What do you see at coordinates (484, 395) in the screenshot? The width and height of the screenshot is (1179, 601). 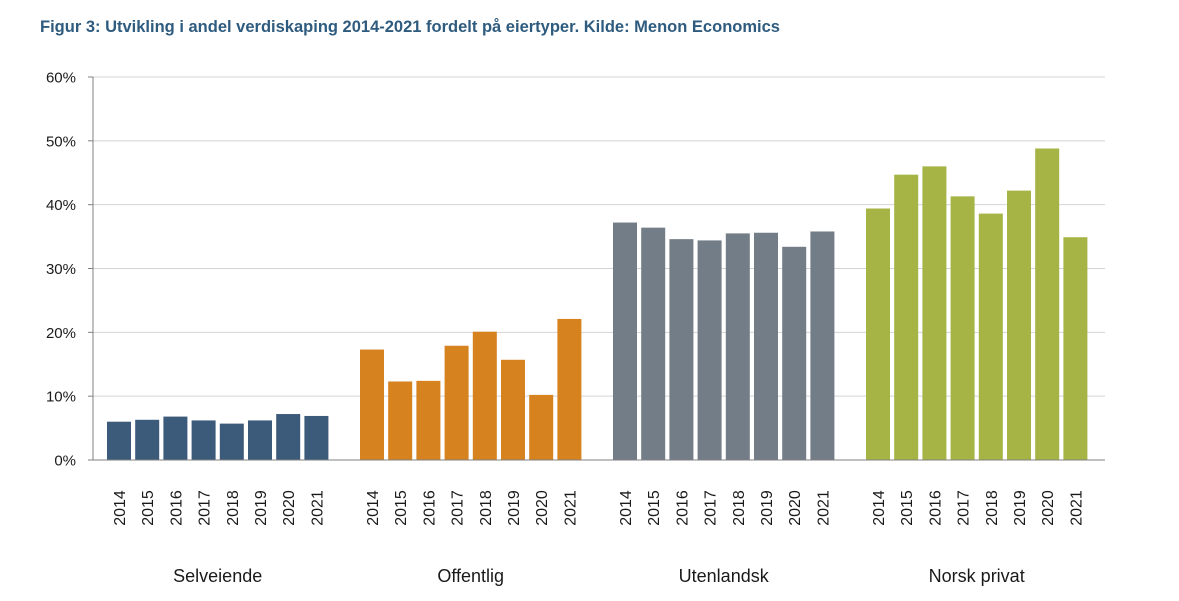 I see `bar-offentlig-2018` at bounding box center [484, 395].